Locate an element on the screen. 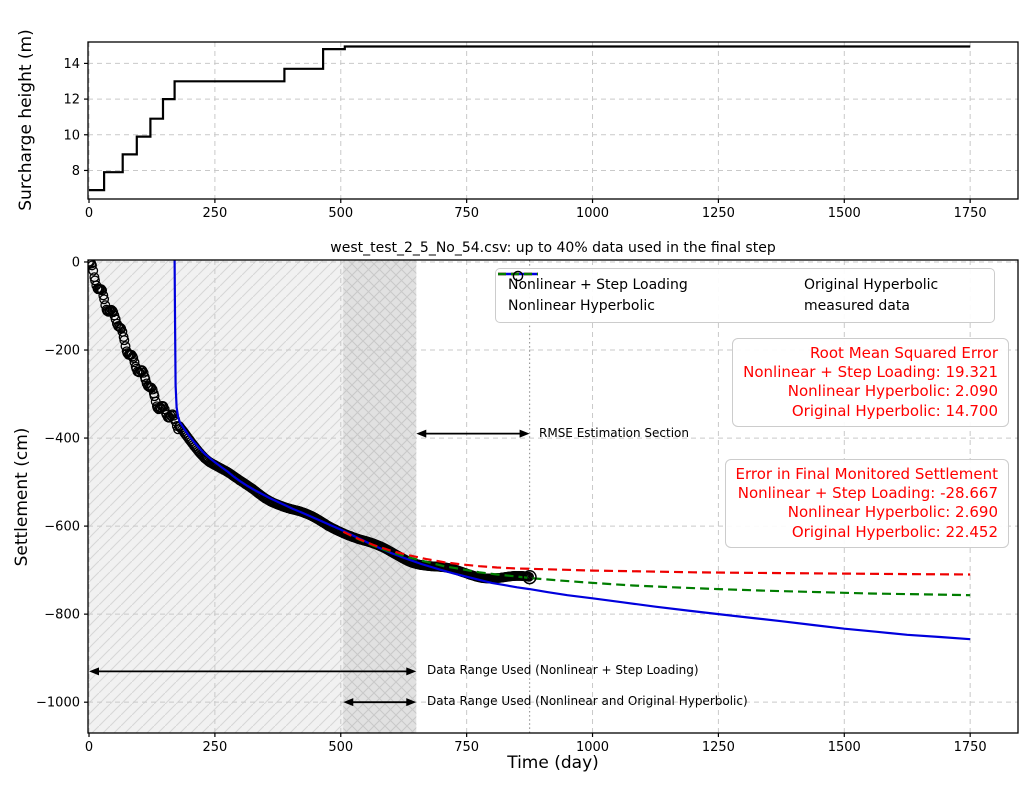 Image resolution: width=1027 pixels, height=789 pixels. legend-item-step-loading: Nonlinear + Step Loading is located at coordinates (651, 282).